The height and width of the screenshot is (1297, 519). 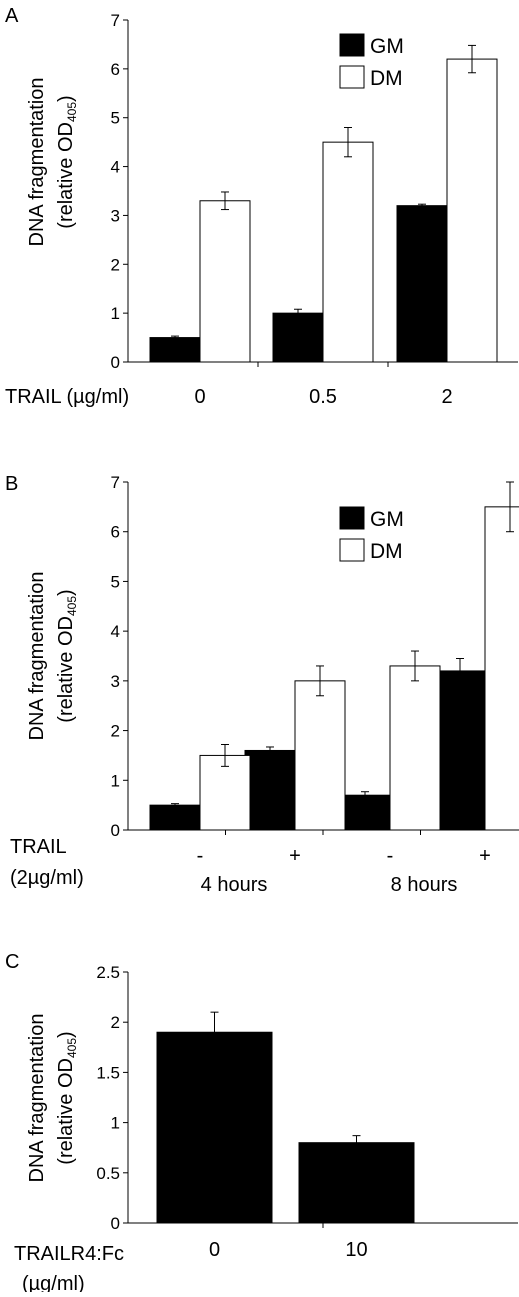 What do you see at coordinates (446, 397) in the screenshot?
I see `category-label: 2` at bounding box center [446, 397].